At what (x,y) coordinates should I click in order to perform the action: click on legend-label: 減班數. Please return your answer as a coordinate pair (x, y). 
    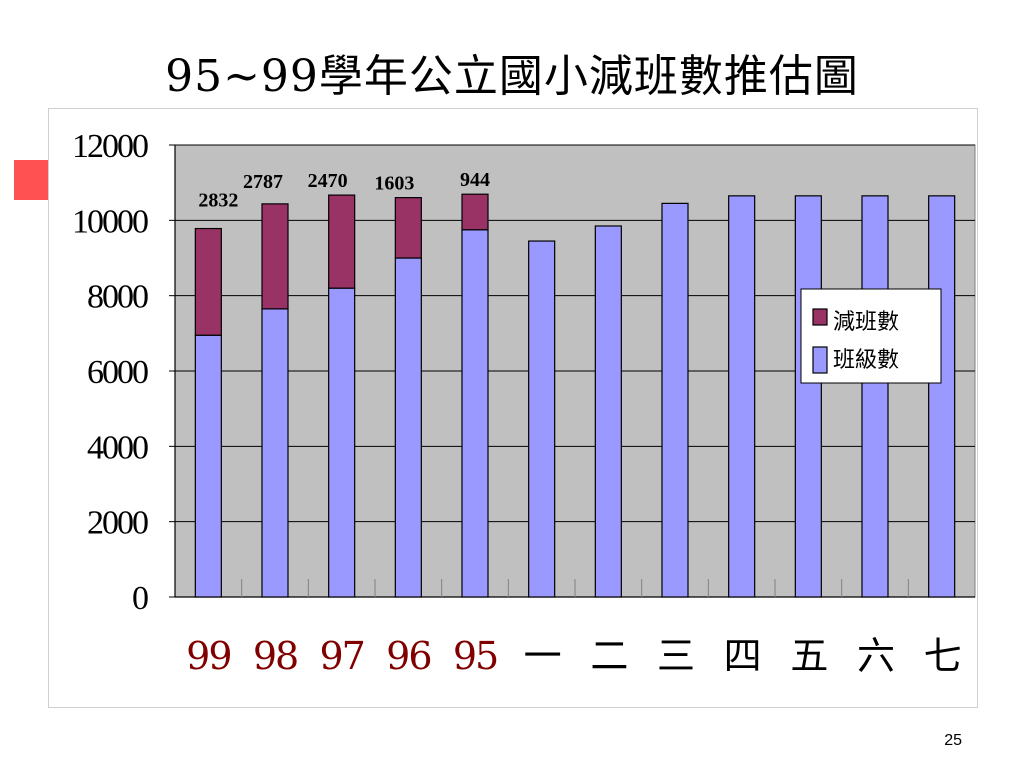
    Looking at the image, I should click on (866, 322).